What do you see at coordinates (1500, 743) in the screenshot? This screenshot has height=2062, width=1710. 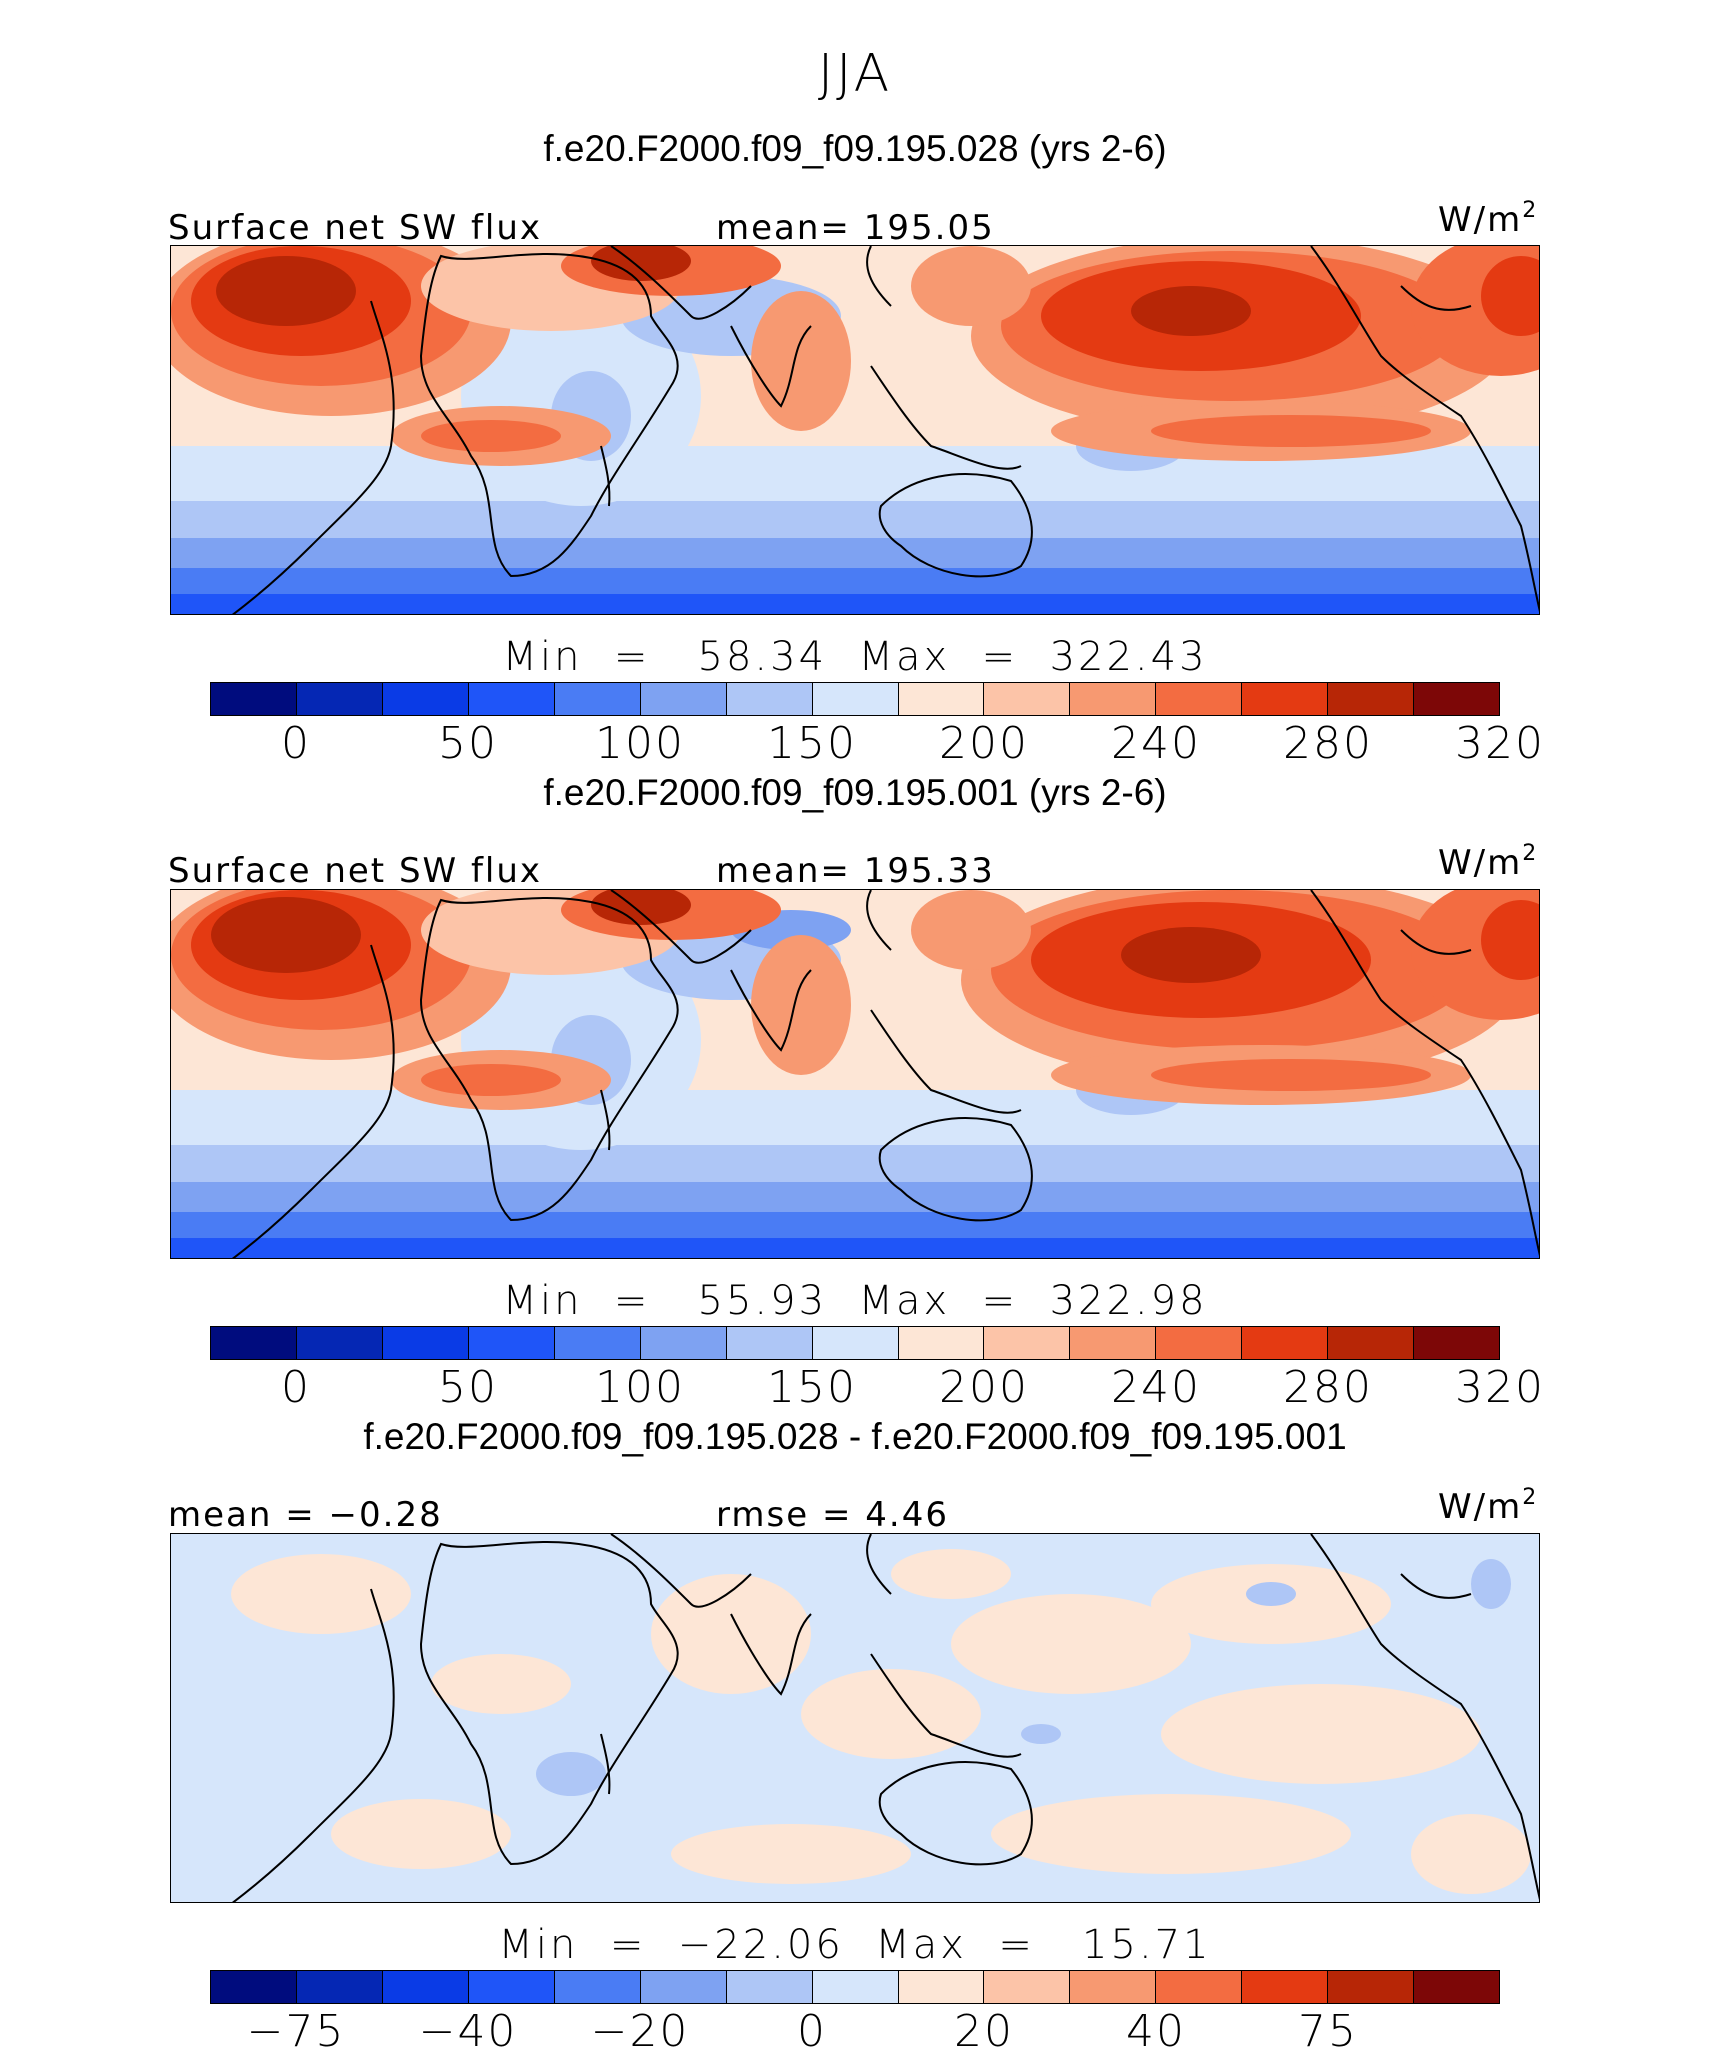 I see `colorbar-tick-label: 320` at bounding box center [1500, 743].